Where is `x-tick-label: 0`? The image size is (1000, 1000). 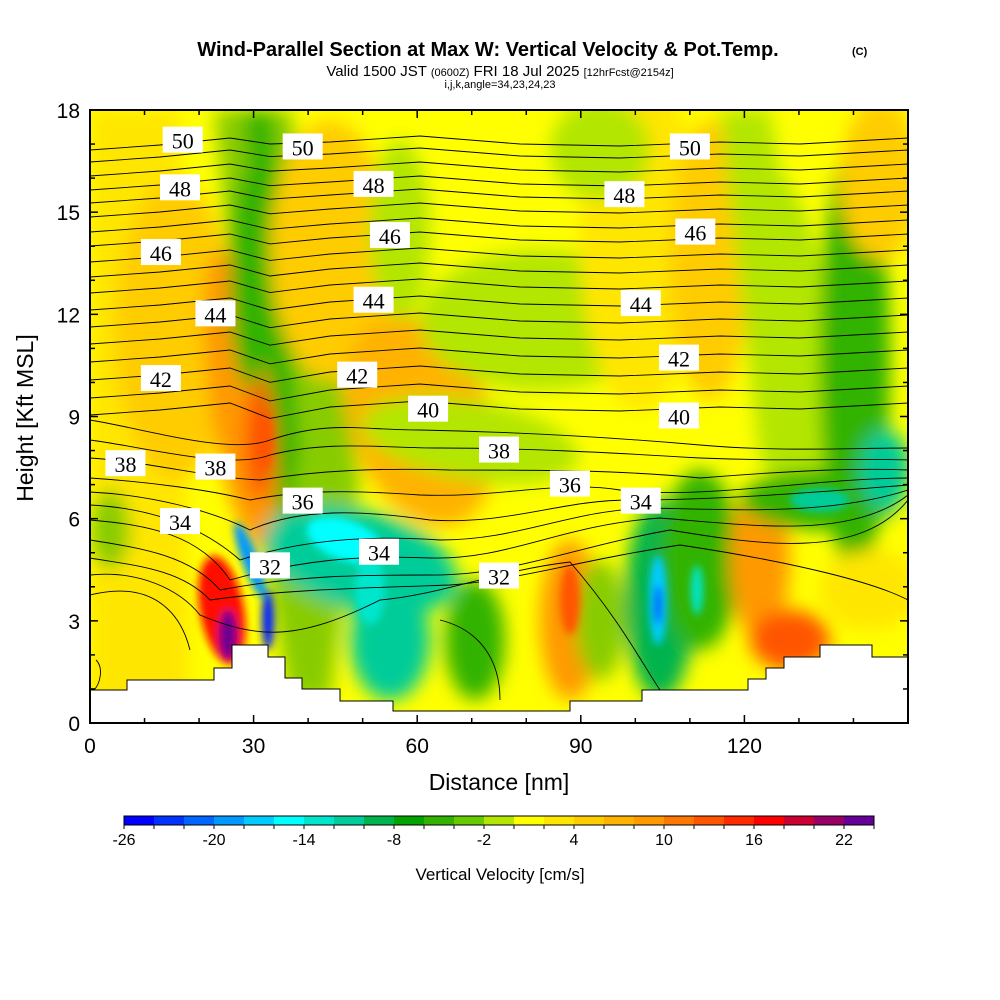 x-tick-label: 0 is located at coordinates (90, 746).